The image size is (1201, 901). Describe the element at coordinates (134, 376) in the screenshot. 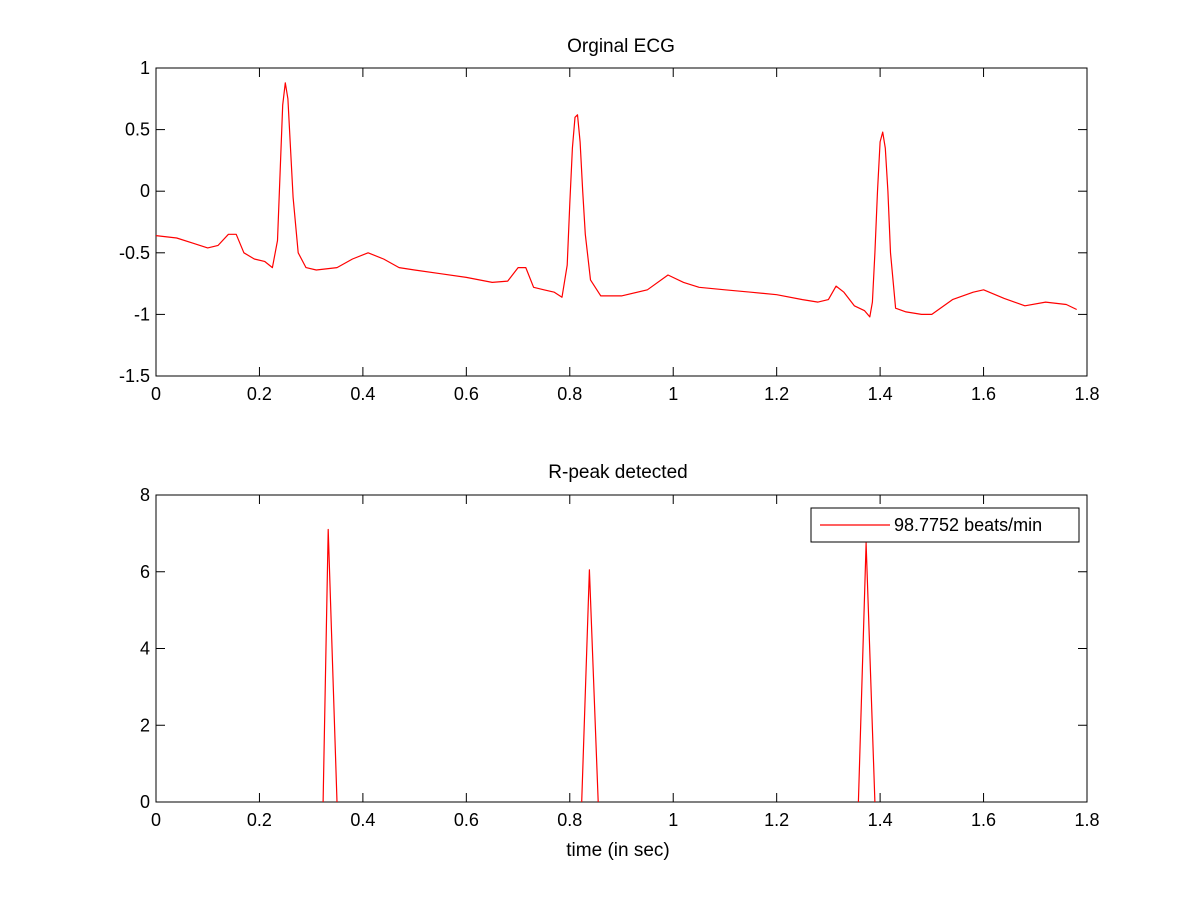

I see `y-tick-label: -1.5` at that location.